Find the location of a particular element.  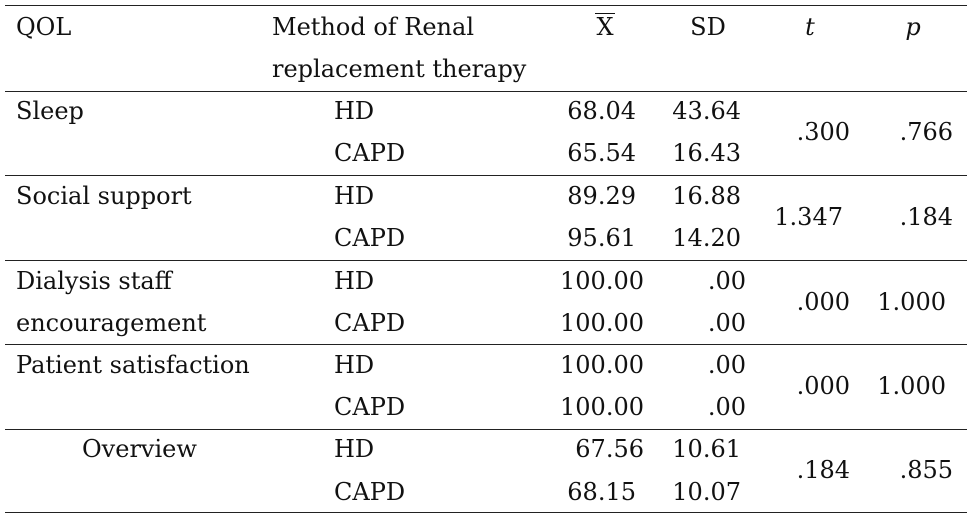

header-method-line1: Method of Renal is located at coordinates (373, 27).